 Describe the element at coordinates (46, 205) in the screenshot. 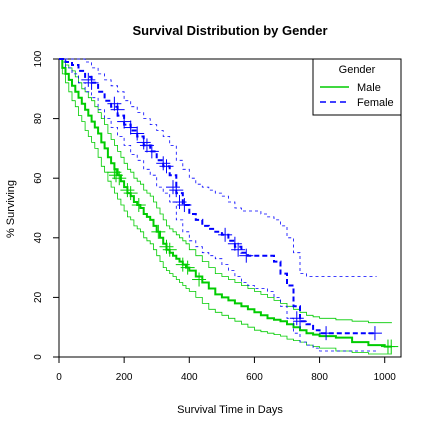

I see `y-axis: 0 20 40 60 80 100` at that location.